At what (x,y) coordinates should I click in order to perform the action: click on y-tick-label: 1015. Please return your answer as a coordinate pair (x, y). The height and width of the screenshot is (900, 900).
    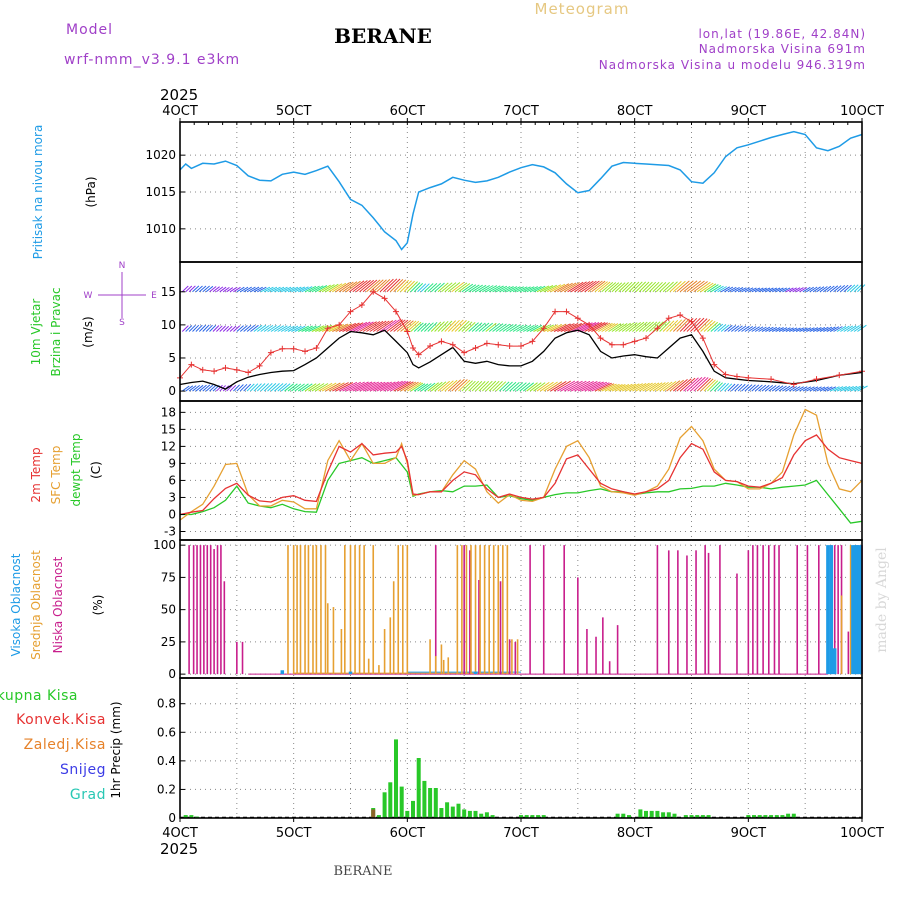
    Looking at the image, I should click on (160, 192).